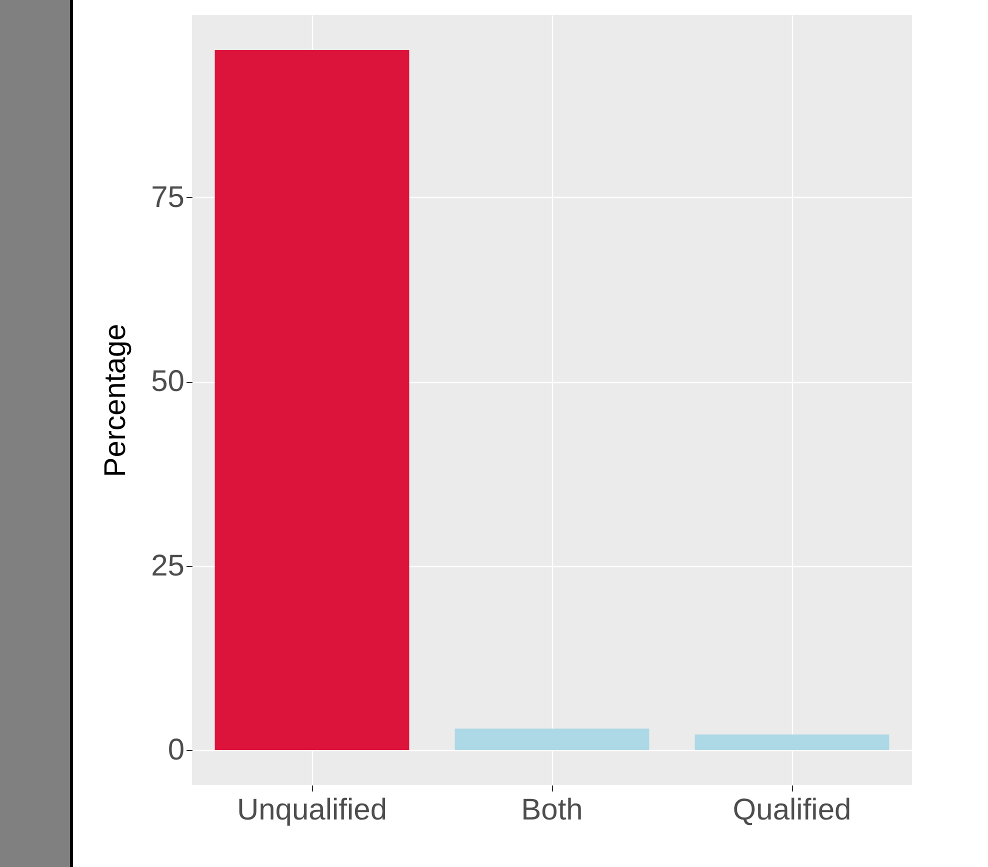  Describe the element at coordinates (552, 810) in the screenshot. I see `x-tick-label: Both` at that location.